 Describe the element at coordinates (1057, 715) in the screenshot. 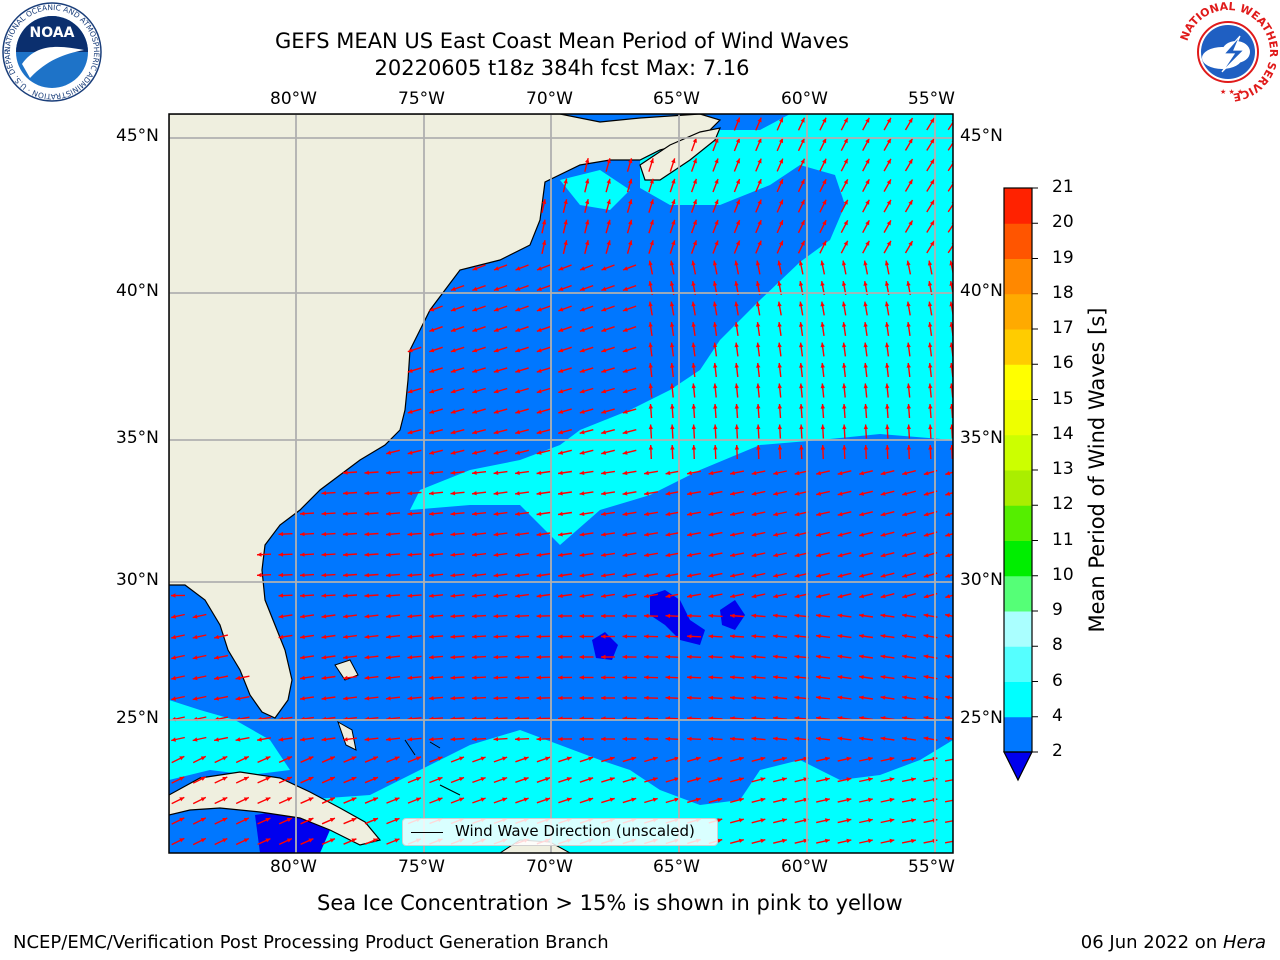

I see `colorbar-tick-label: 4` at that location.